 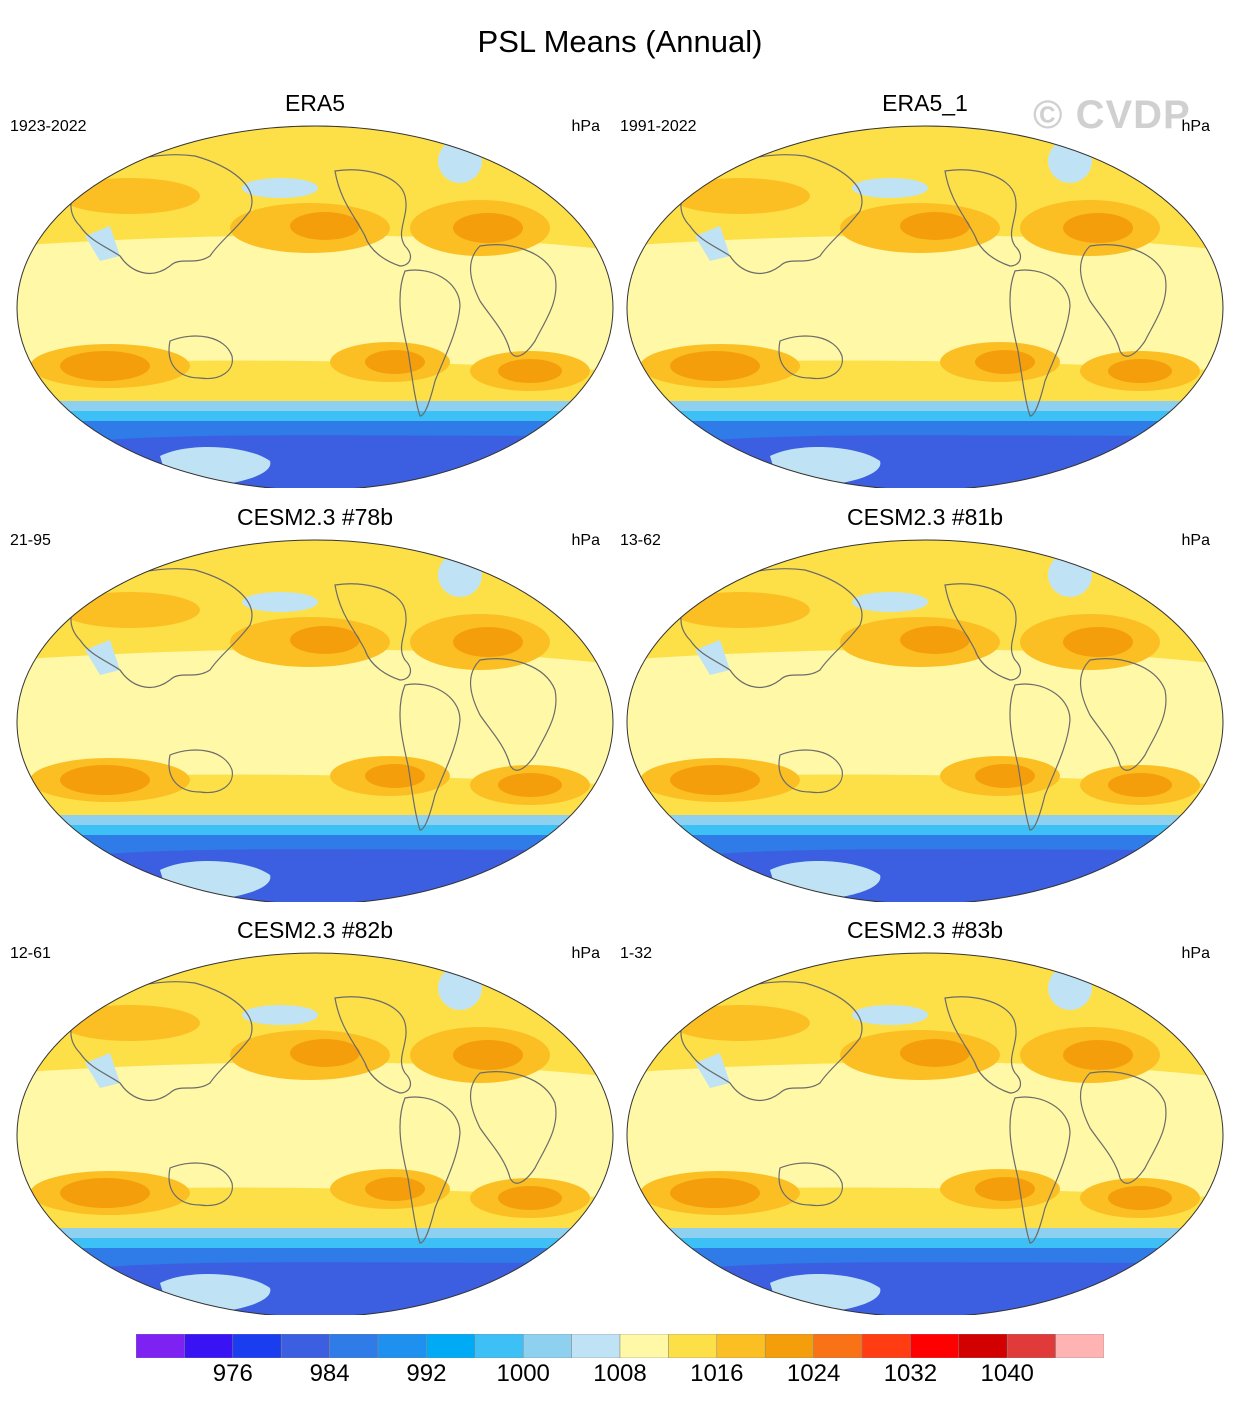 I want to click on colorbar-label: 1016, so click(x=717, y=1373).